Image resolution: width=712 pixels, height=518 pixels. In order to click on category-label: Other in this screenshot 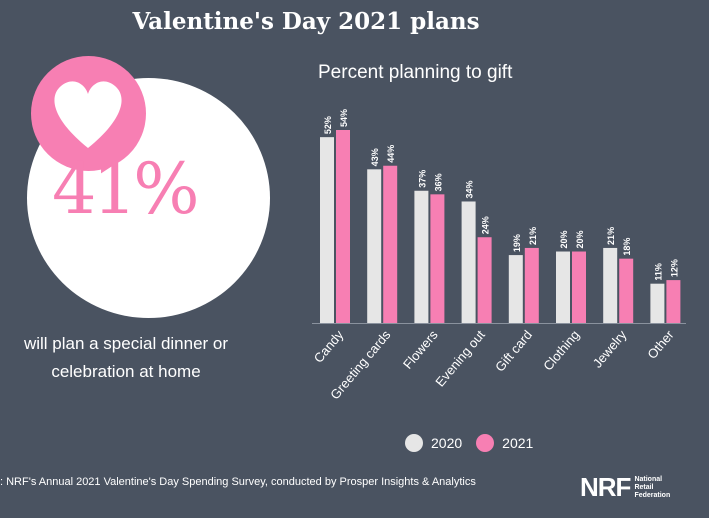, I will do `click(660, 344)`.